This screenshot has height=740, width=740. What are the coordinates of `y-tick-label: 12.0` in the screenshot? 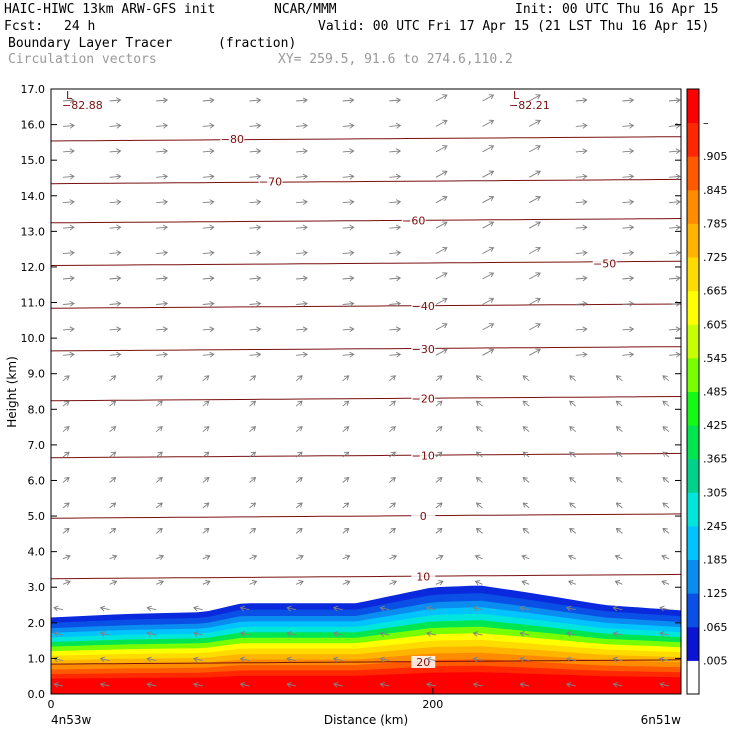 It's located at (33, 267).